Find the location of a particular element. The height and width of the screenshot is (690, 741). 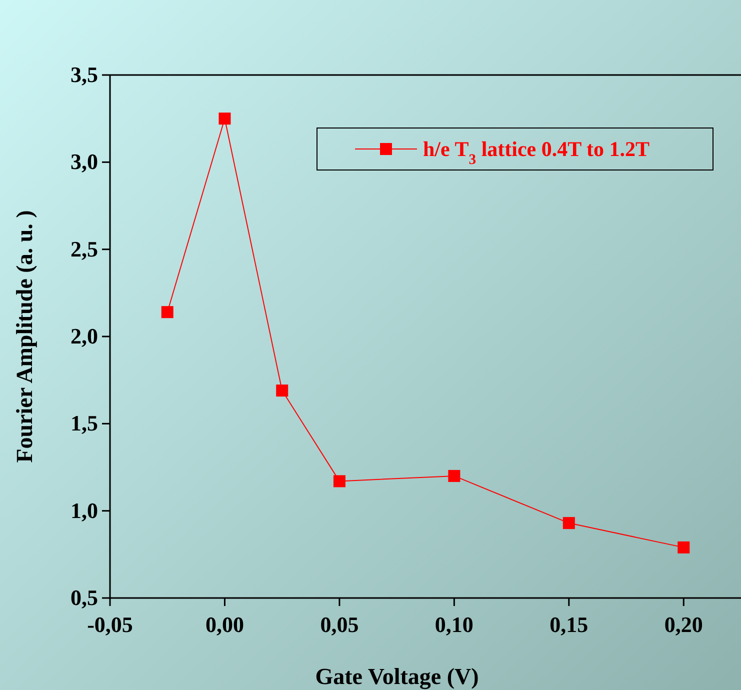

x-tick-label: 0,10 is located at coordinates (454, 624).